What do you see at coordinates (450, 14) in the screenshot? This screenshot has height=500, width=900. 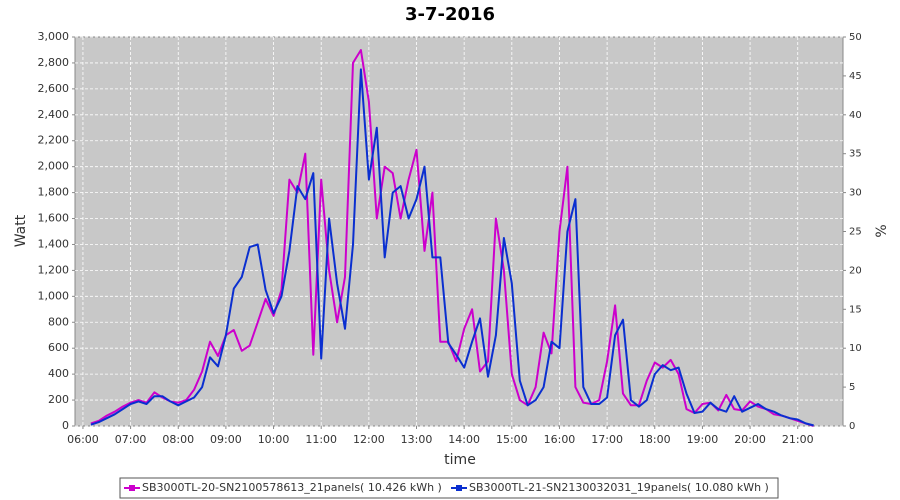 I see `chart-title: 3-7-2016` at bounding box center [450, 14].